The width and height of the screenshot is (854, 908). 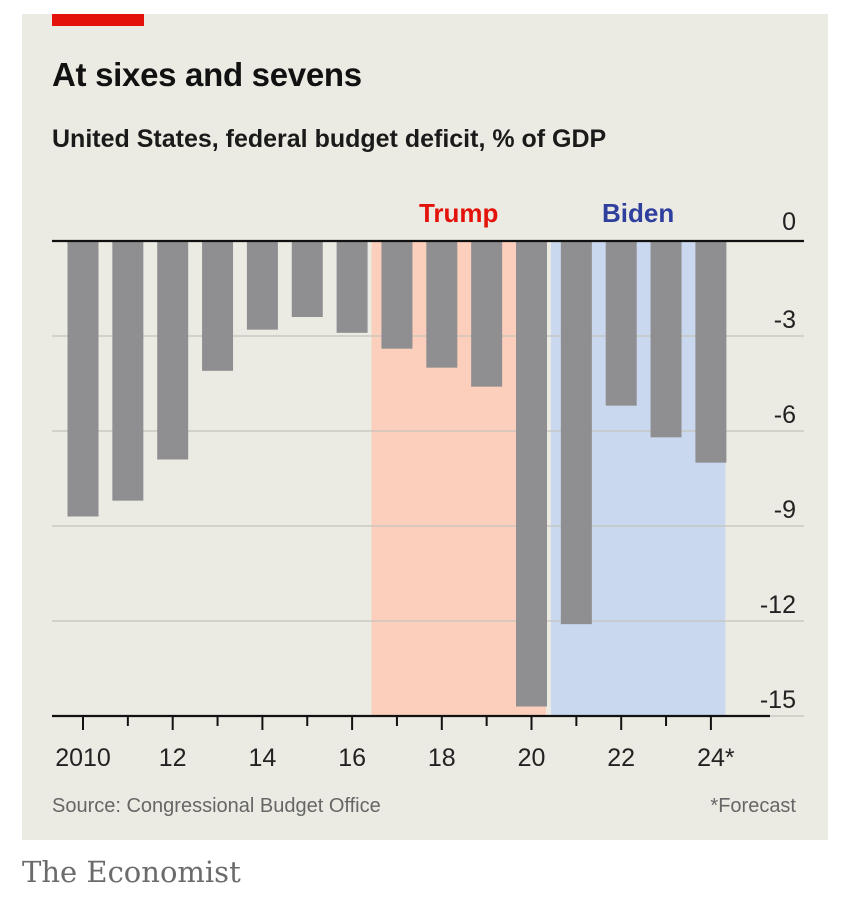 What do you see at coordinates (531, 474) in the screenshot?
I see `bar-2020` at bounding box center [531, 474].